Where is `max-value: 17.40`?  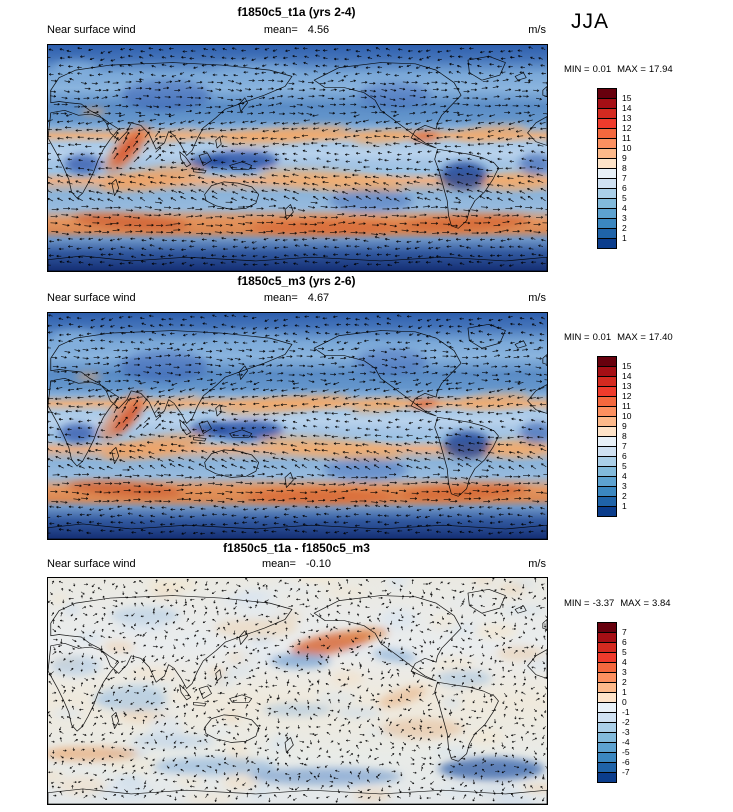
max-value: 17.40 is located at coordinates (660, 337).